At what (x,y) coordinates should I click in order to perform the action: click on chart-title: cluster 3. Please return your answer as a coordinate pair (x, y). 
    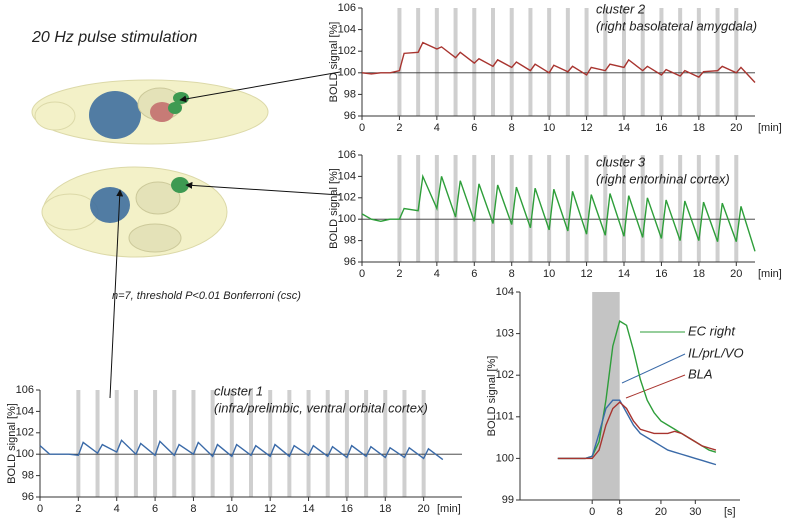
    Looking at the image, I should click on (621, 161).